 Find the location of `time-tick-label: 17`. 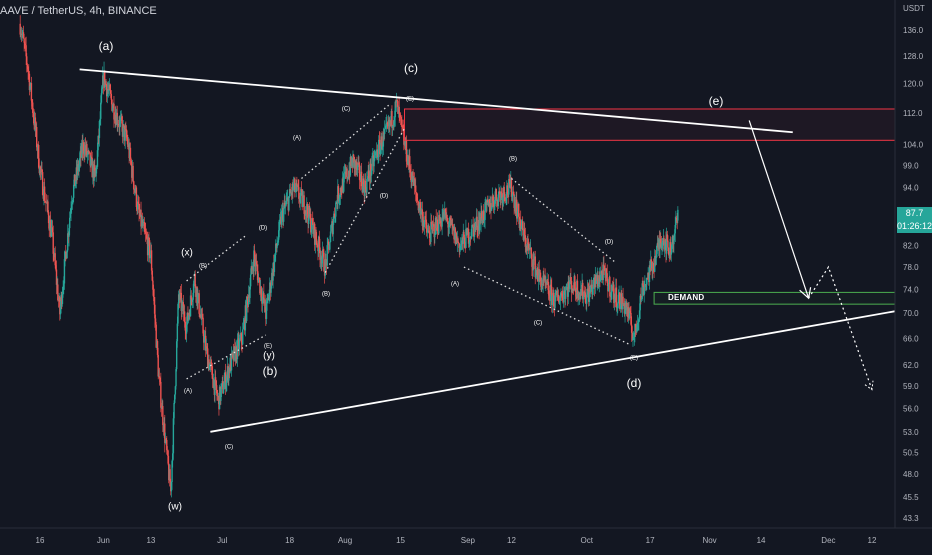

time-tick-label: 17 is located at coordinates (650, 540).